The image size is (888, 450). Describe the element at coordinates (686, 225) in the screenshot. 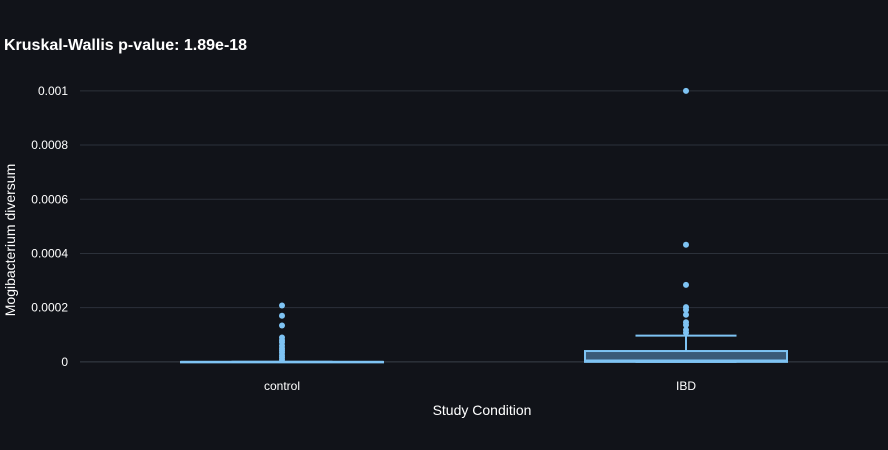

I see `box-ibd` at that location.